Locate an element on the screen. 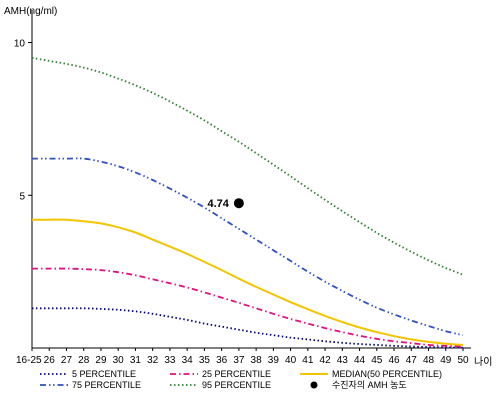 Image resolution: width=500 pixels, height=400 pixels. x-tick-label: 41 is located at coordinates (308, 360).